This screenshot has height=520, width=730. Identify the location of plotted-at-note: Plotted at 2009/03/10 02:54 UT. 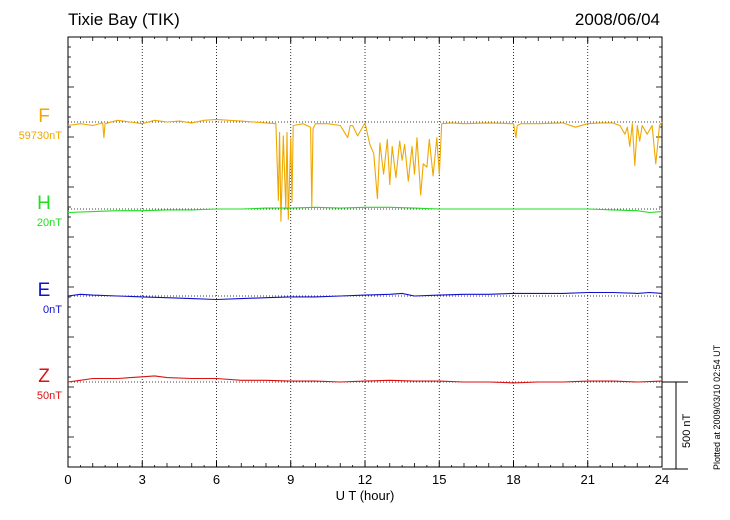
(717, 407).